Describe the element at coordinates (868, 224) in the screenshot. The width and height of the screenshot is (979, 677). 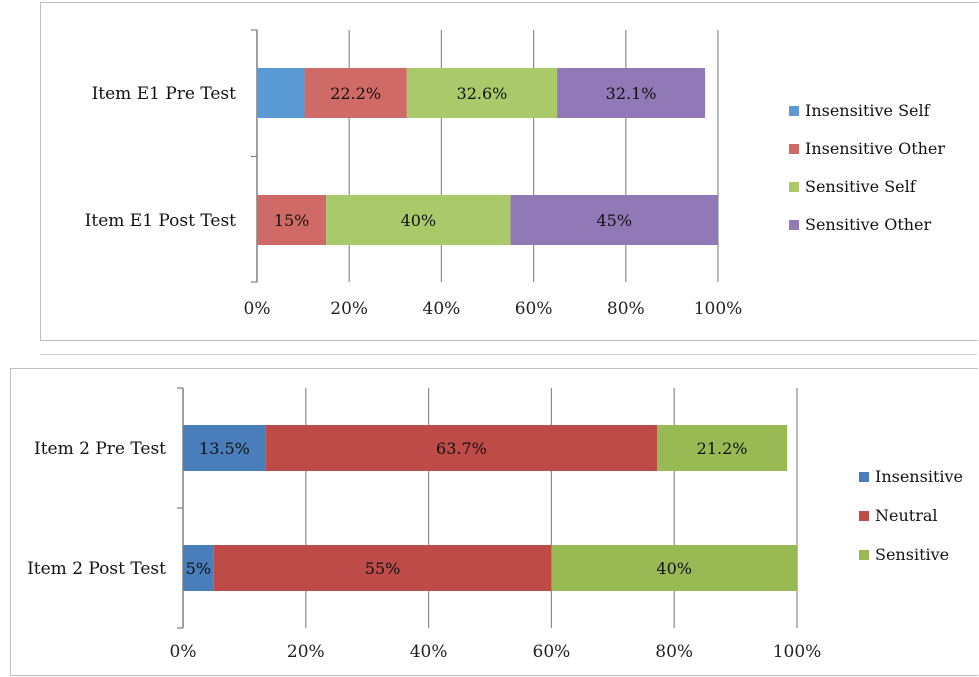
I see `e1-legend-label: Sensitive Other` at that location.